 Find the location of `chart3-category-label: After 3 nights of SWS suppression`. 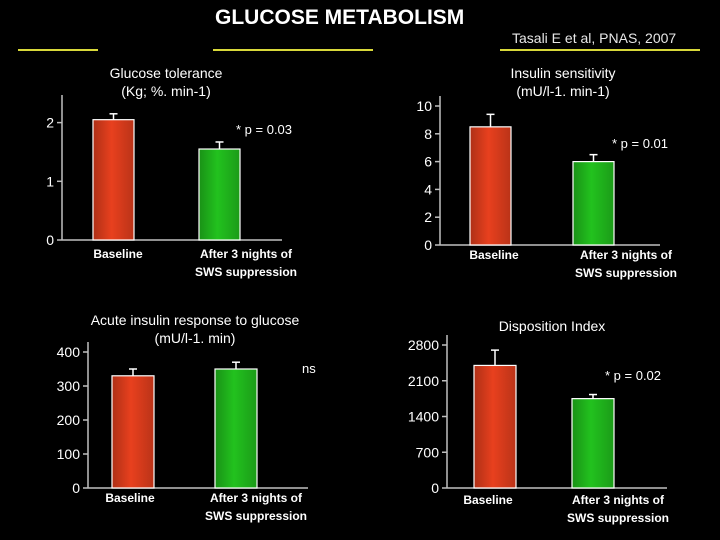

chart3-category-label: After 3 nights of SWS suppression is located at coordinates (256, 507).